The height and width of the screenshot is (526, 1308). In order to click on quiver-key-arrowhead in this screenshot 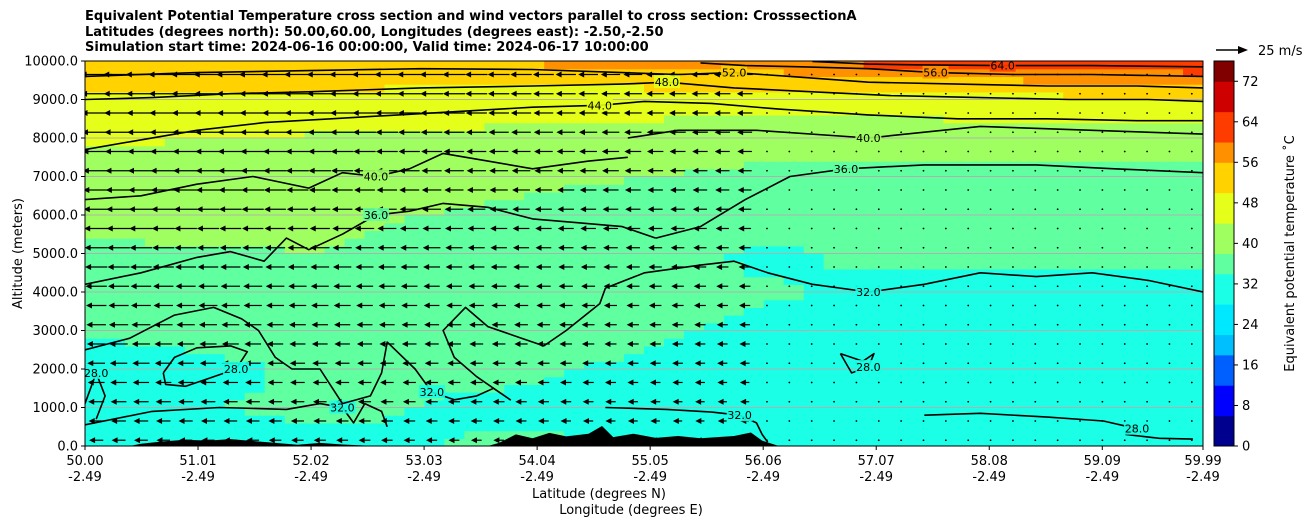, I will do `click(1243, 50)`.